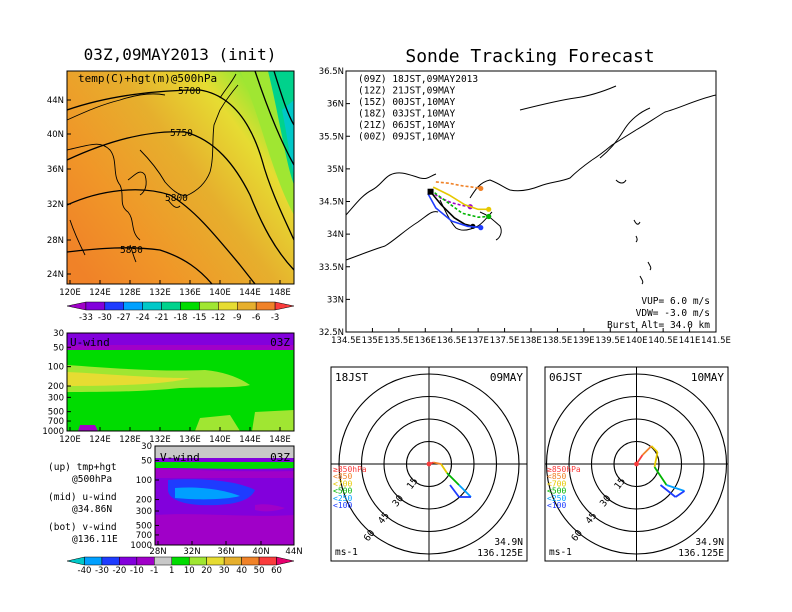 The image size is (792, 612). Describe the element at coordinates (144, 501) in the screenshot. I see `v-wind-pressure-tick-label: 200` at that location.